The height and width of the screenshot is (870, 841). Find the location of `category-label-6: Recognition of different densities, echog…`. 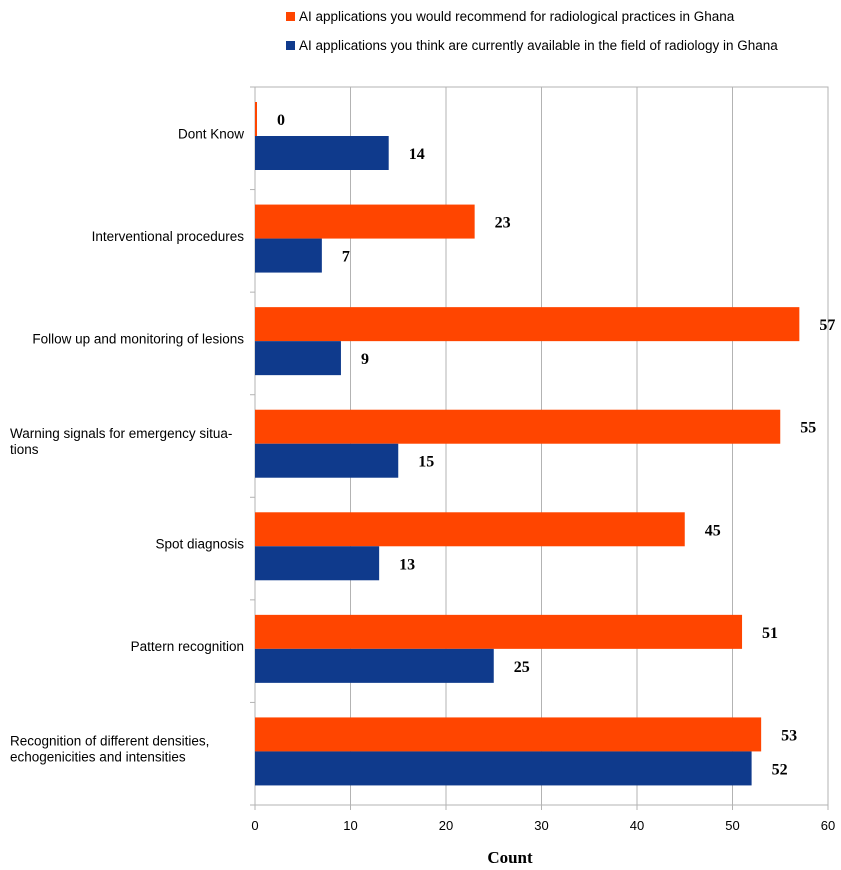

category-label-6: Recognition of different densities, echog… is located at coordinates (109, 749).